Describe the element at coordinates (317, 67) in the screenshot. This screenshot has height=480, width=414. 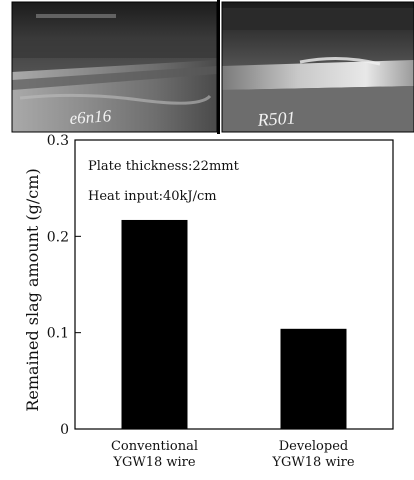
I see `photo-developed-weld: R501` at that location.